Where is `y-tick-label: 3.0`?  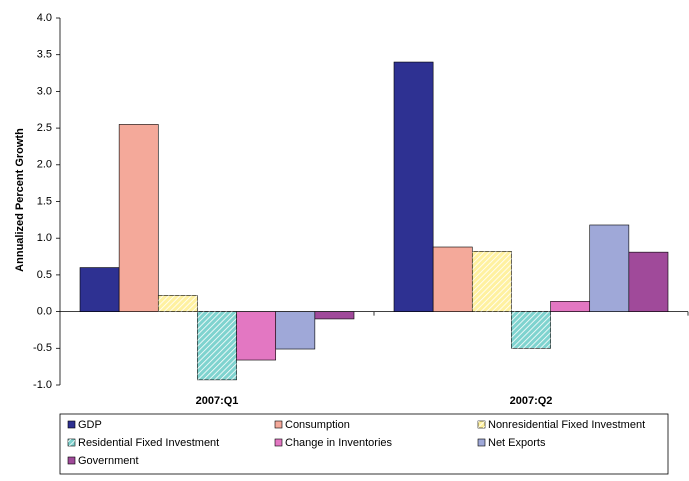
y-tick-label: 3.0 is located at coordinates (44, 91).